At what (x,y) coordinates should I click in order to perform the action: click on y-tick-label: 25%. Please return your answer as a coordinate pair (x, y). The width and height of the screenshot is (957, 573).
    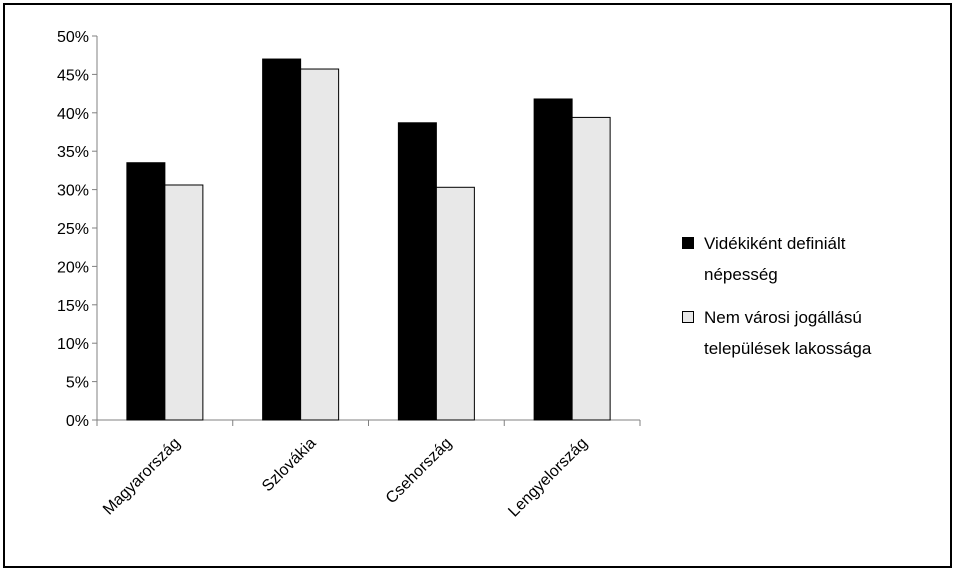
    Looking at the image, I should click on (73, 229).